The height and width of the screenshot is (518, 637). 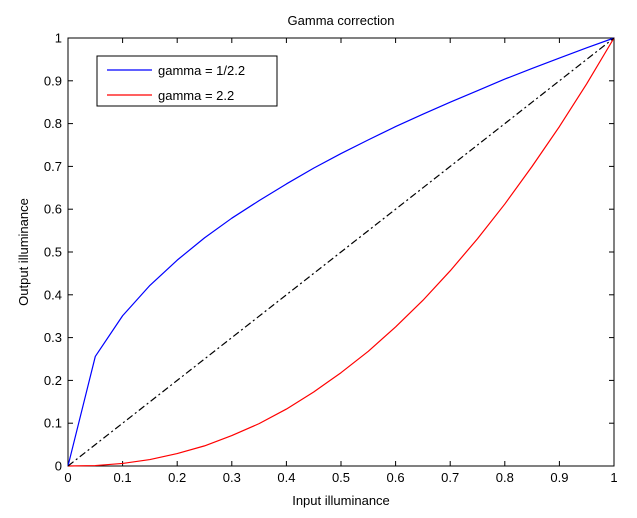 What do you see at coordinates (53, 294) in the screenshot?
I see `y-tick-label: 0.4` at bounding box center [53, 294].